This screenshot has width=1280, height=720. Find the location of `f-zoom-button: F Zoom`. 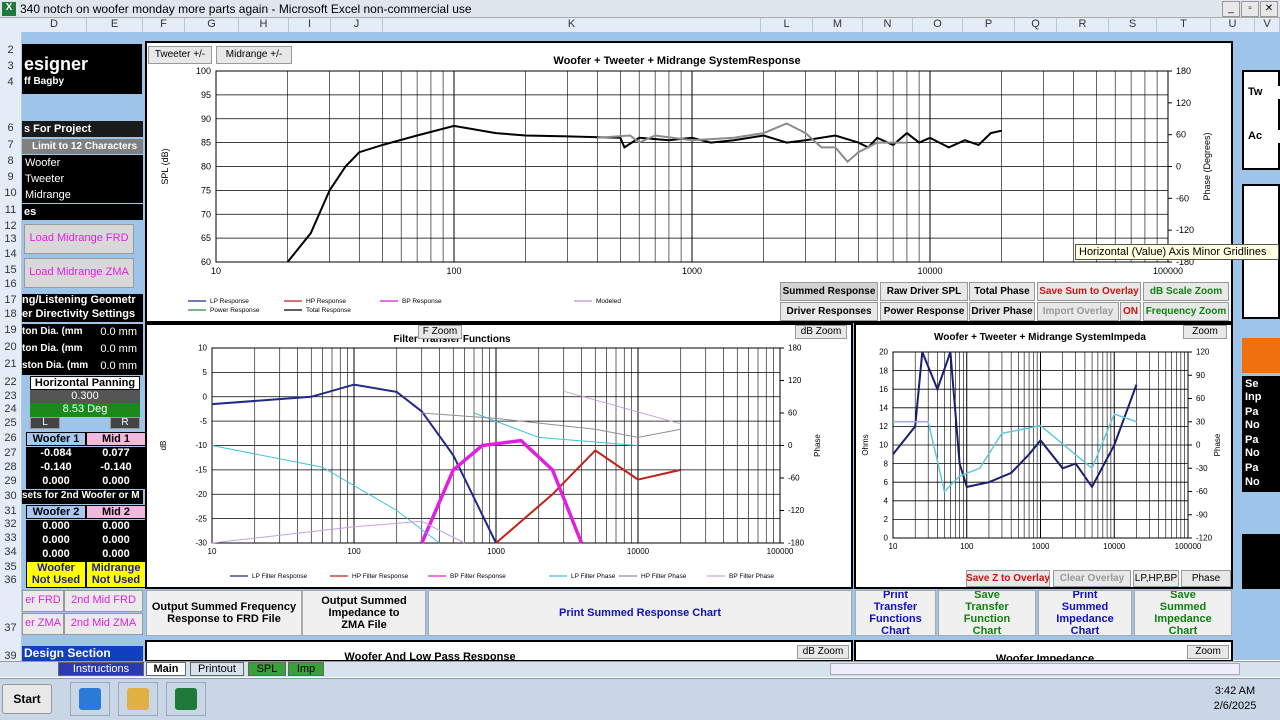

f-zoom-button: F Zoom is located at coordinates (440, 332).